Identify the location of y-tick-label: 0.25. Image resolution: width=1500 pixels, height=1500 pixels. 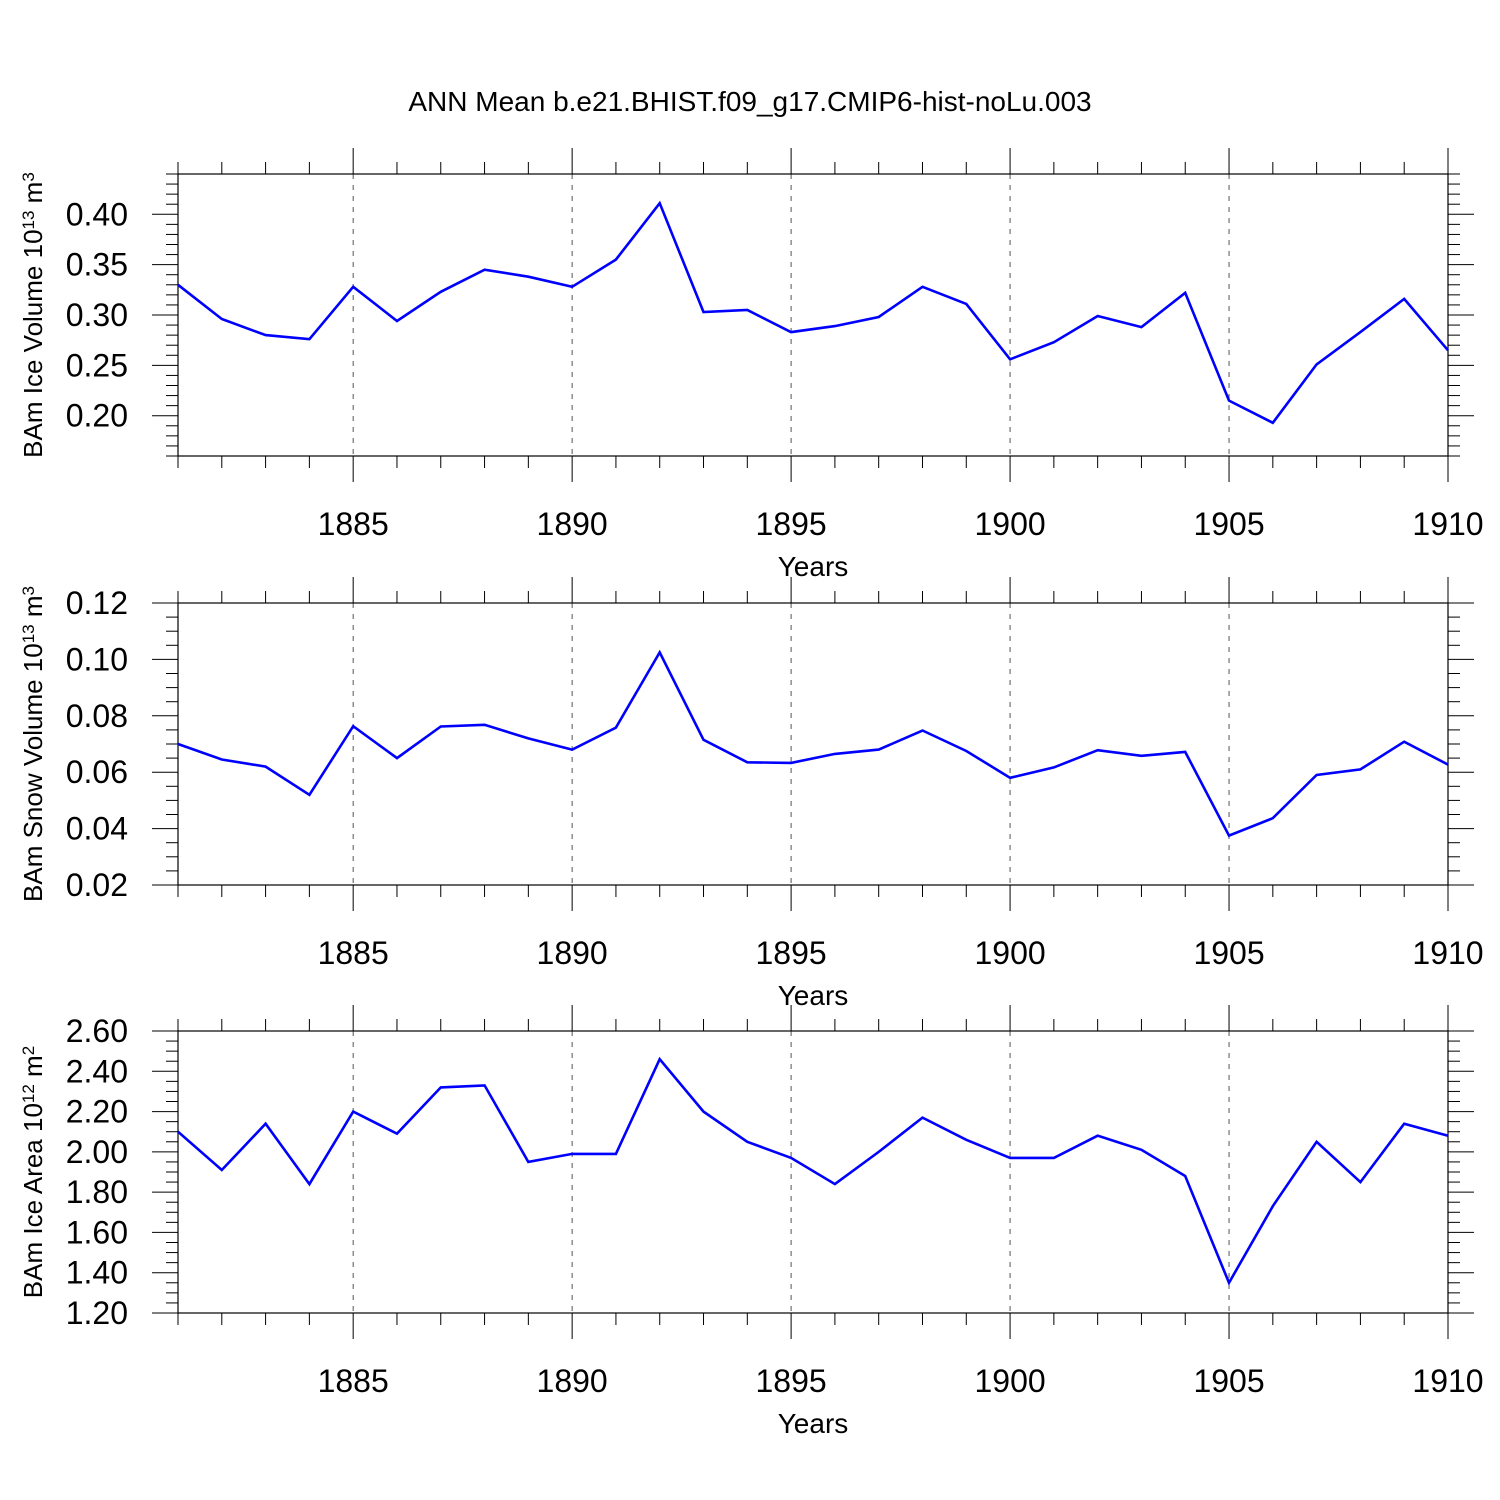
(97, 365).